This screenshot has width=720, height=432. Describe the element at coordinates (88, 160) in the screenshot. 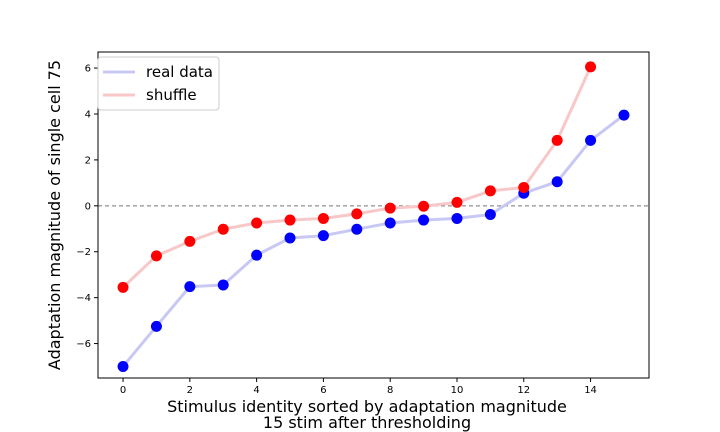

I see `y-tick-label: 2` at that location.